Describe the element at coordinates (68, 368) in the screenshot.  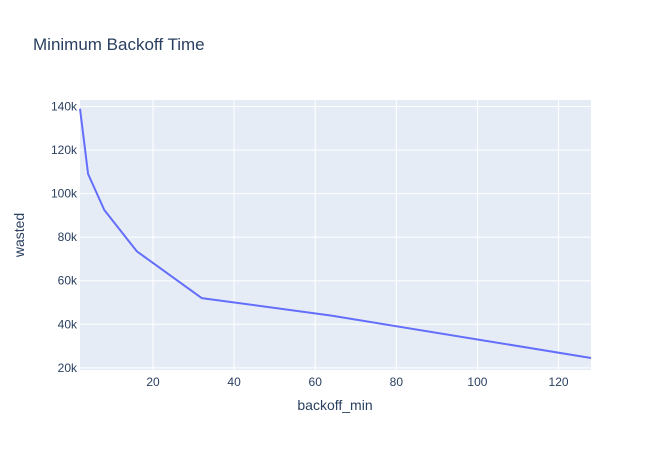
I see `y-tick-label: 20k` at that location.